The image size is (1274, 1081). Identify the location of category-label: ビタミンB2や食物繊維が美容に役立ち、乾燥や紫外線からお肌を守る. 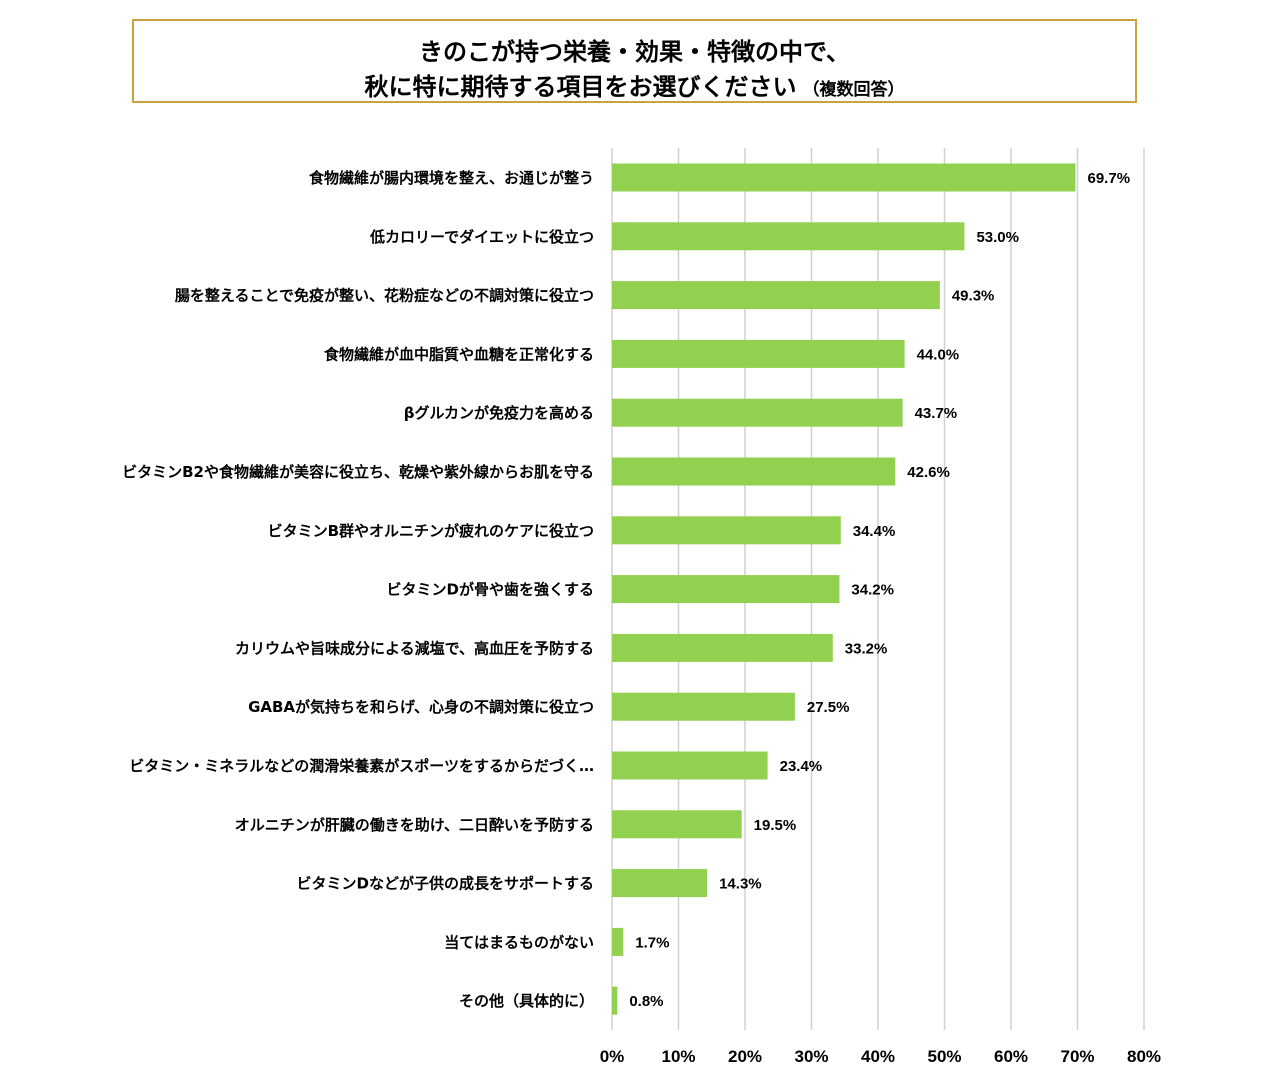
(358, 472).